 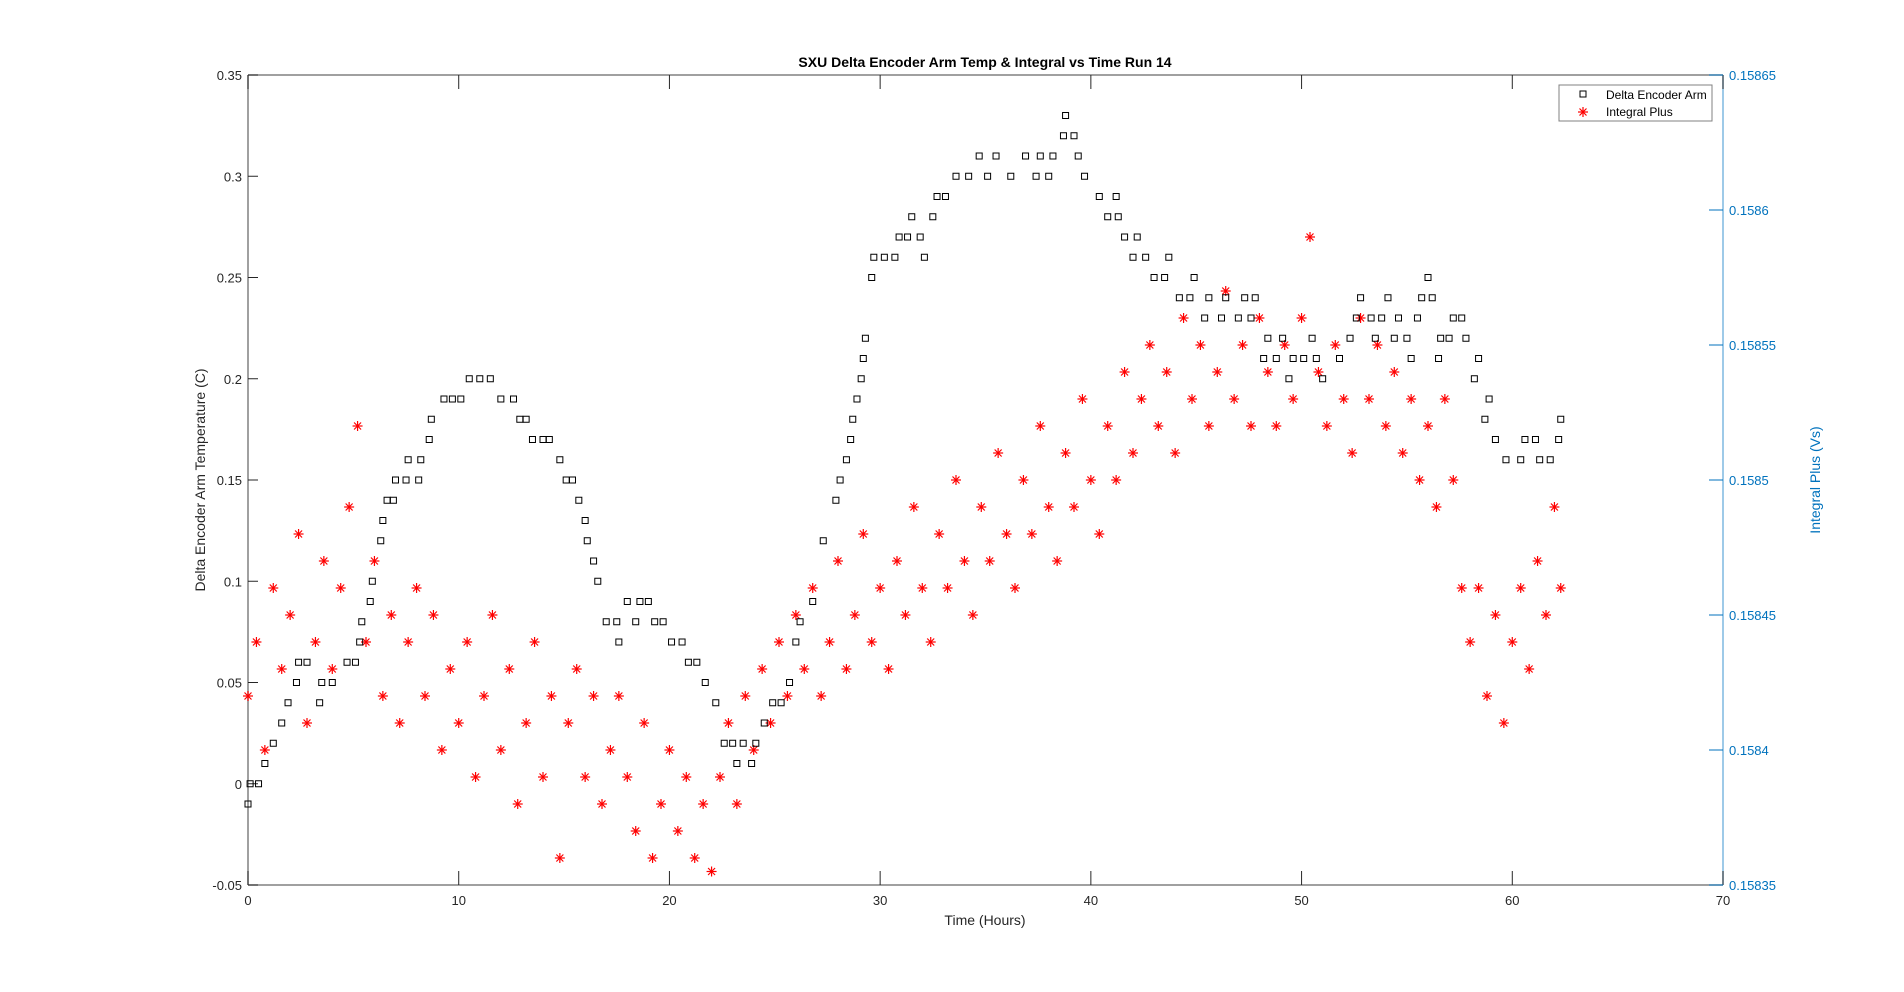 I want to click on legend: Delta Encoder Arm Integral Plus, so click(x=1635, y=103).